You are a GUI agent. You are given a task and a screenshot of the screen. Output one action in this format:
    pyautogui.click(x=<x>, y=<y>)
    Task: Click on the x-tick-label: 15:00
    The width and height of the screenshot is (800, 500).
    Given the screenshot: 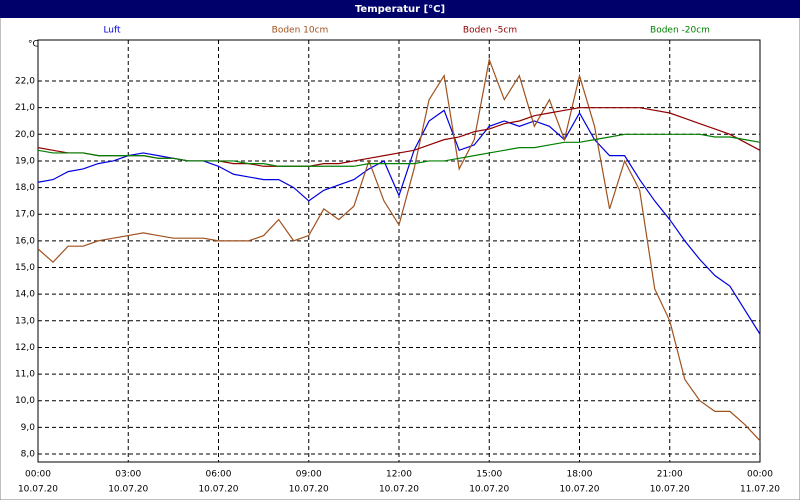 What is the action you would take?
    pyautogui.click(x=489, y=475)
    